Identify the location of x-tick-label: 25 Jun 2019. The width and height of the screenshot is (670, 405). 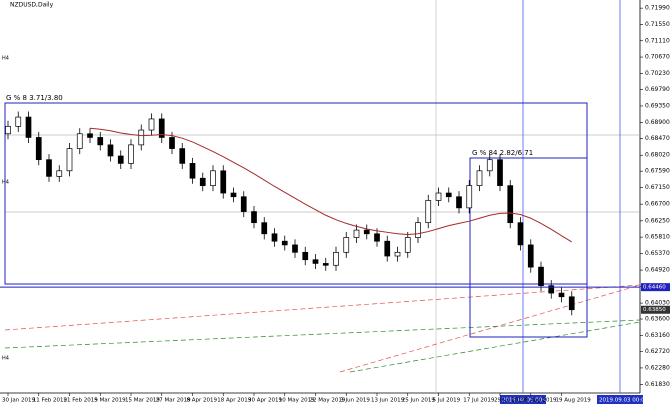
(419, 401).